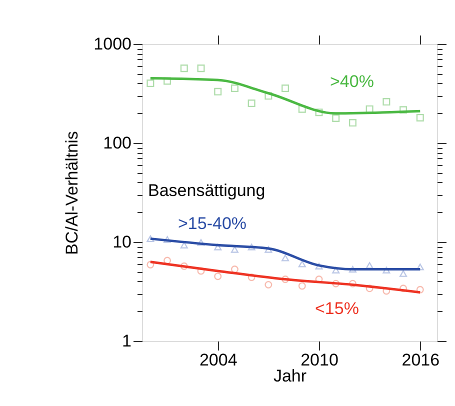 The width and height of the screenshot is (455, 406). What do you see at coordinates (212, 223) in the screenshot?
I see `series-label: >15-40%` at bounding box center [212, 223].